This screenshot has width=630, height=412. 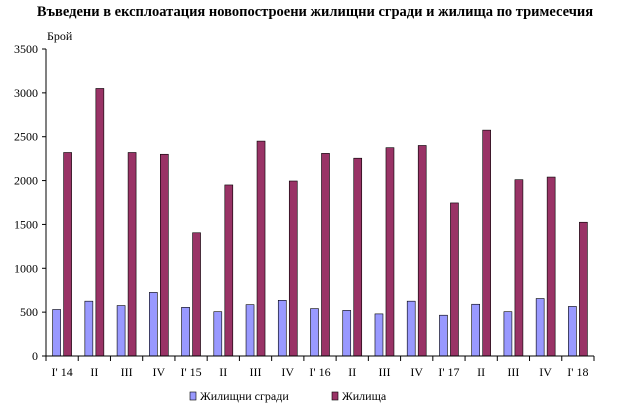 What do you see at coordinates (60, 36) in the screenshot?
I see `y-axis-label: Брой` at bounding box center [60, 36].